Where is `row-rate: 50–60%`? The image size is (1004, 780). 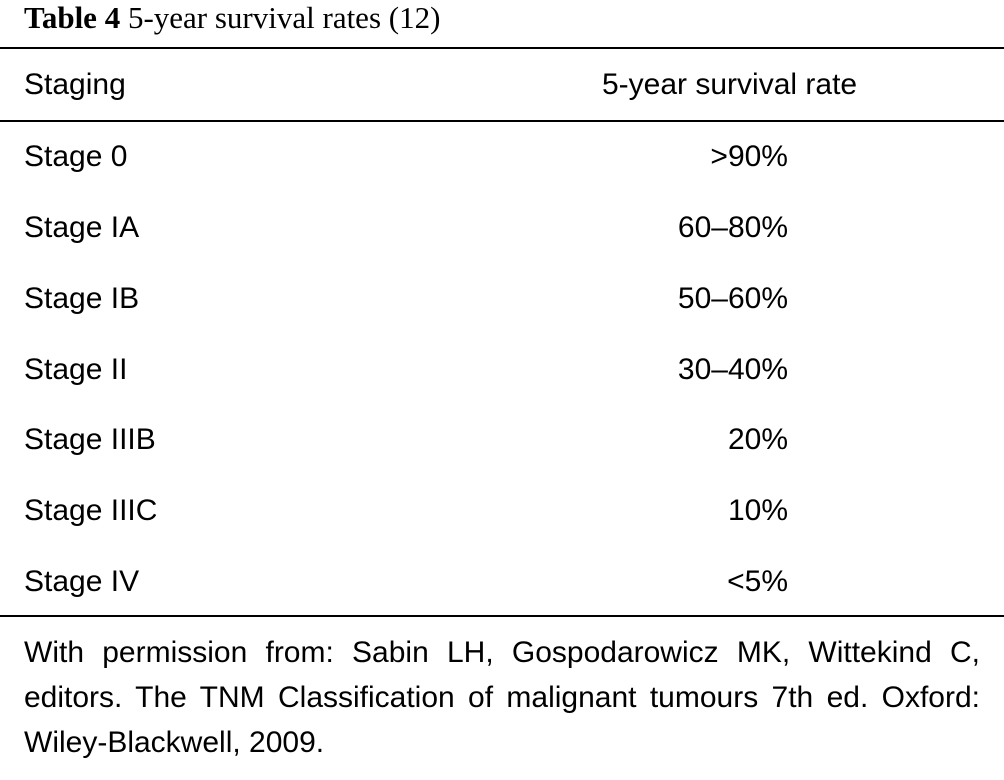
row-rate: 50–60% is located at coordinates (732, 298).